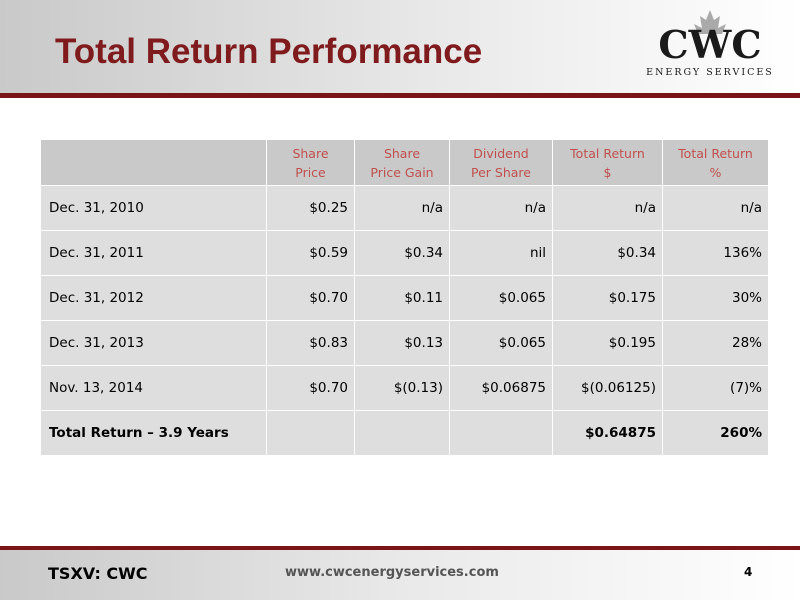 The width and height of the screenshot is (800, 600). Describe the element at coordinates (153, 208) in the screenshot. I see `row-label: Dec. 31, 2010` at that location.